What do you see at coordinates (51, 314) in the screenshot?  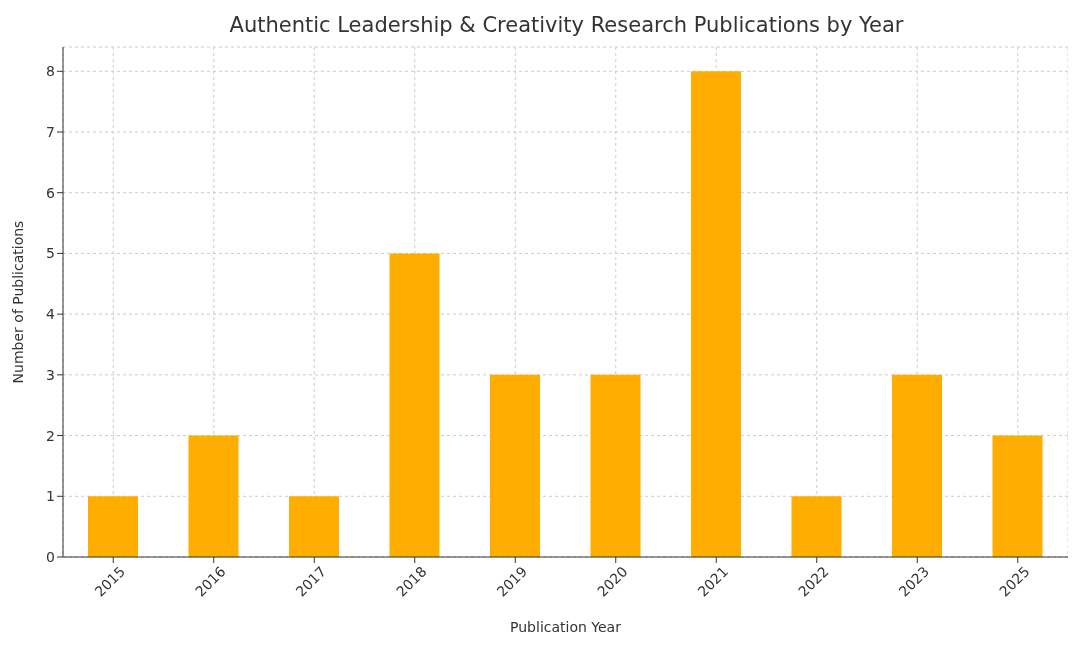 I see `y-tick-label: 4` at bounding box center [51, 314].